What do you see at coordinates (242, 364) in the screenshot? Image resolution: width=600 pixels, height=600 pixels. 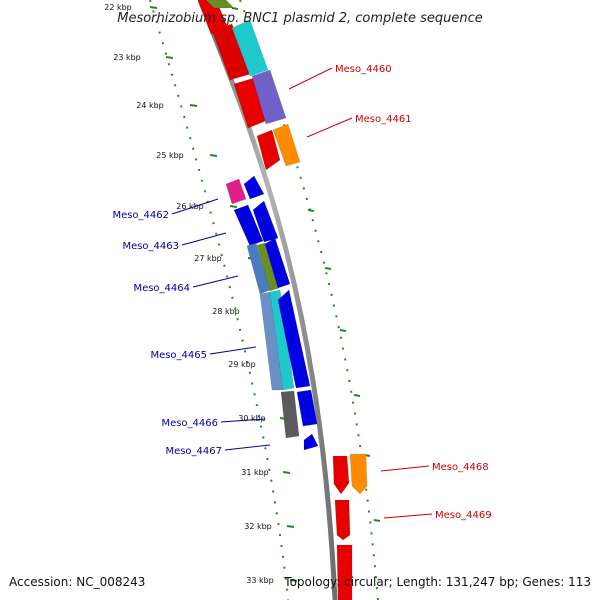 I see `kbp-tick-label: 29 kbp` at bounding box center [242, 364].